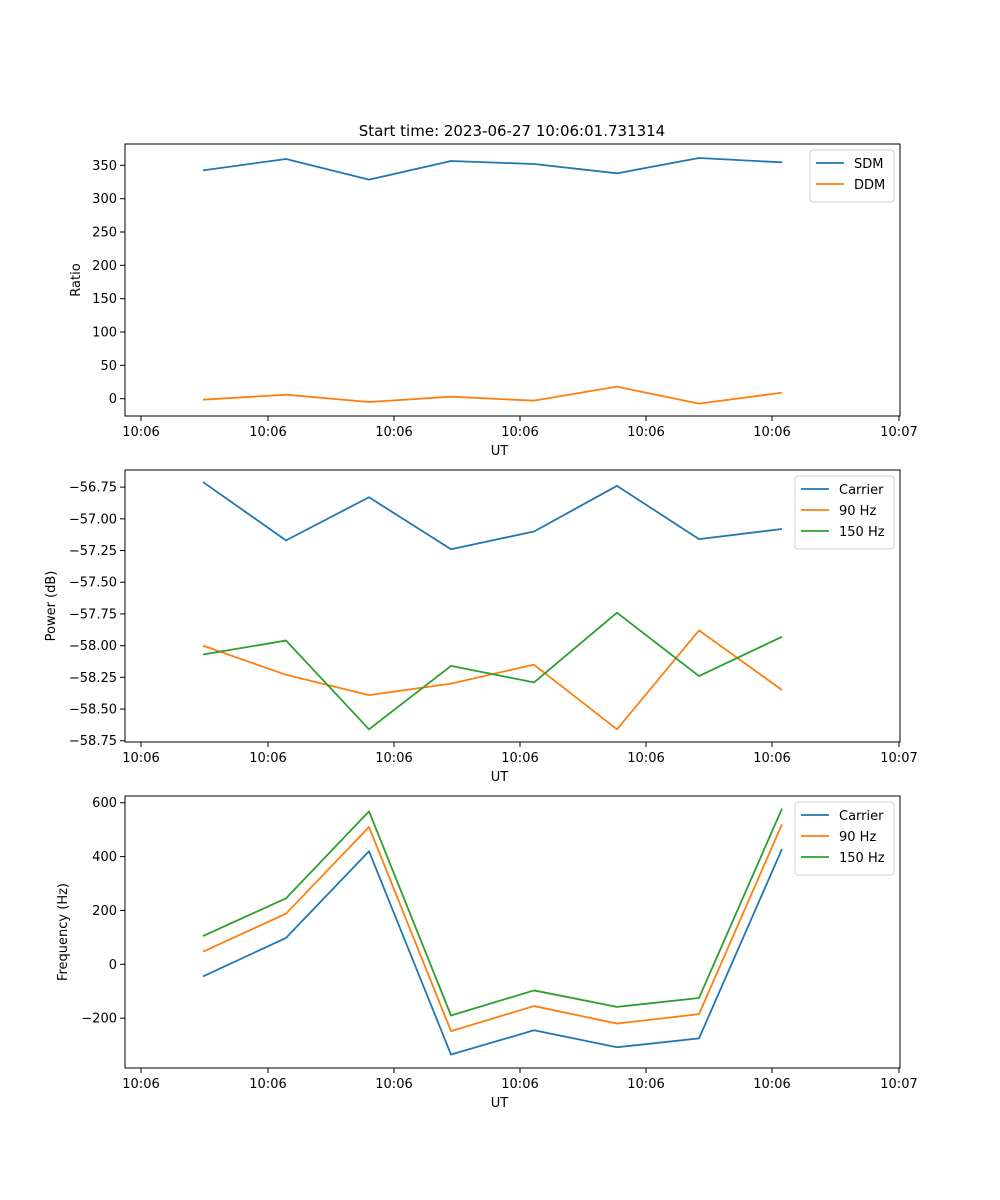 The height and width of the screenshot is (1200, 1000). I want to click on y-tick-label: −57.50, so click(93, 583).